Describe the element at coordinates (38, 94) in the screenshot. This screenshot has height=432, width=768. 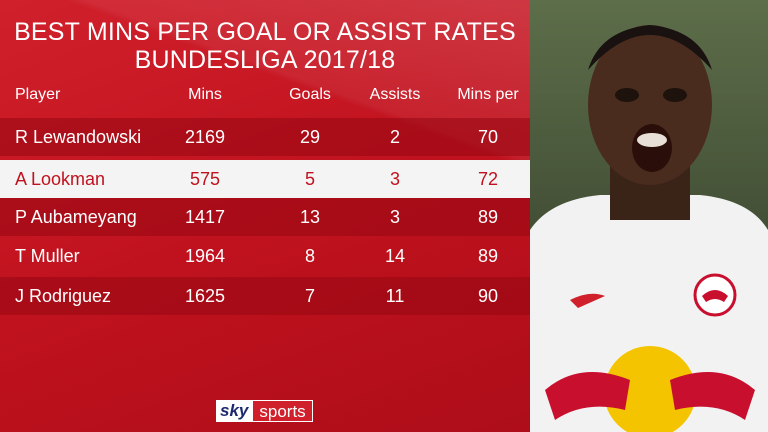
I see `column-header: Player` at that location.